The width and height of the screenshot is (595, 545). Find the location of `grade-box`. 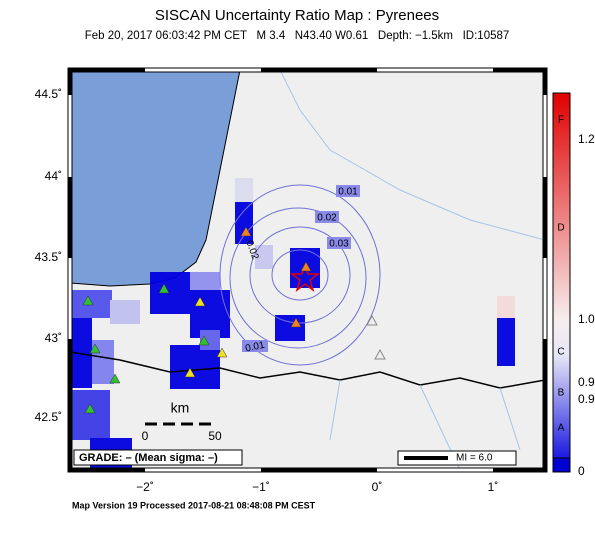

grade-box is located at coordinates (158, 457).